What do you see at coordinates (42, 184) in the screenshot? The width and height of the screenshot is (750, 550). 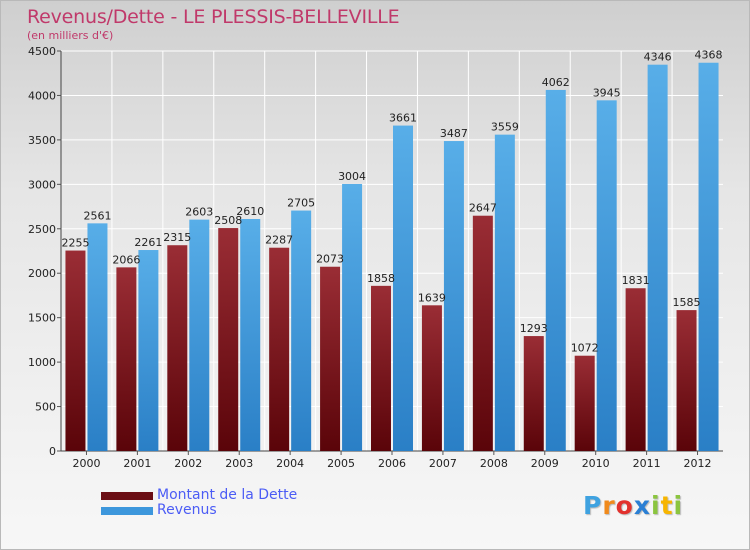 I see `y-tick-label: 3000` at bounding box center [42, 184].